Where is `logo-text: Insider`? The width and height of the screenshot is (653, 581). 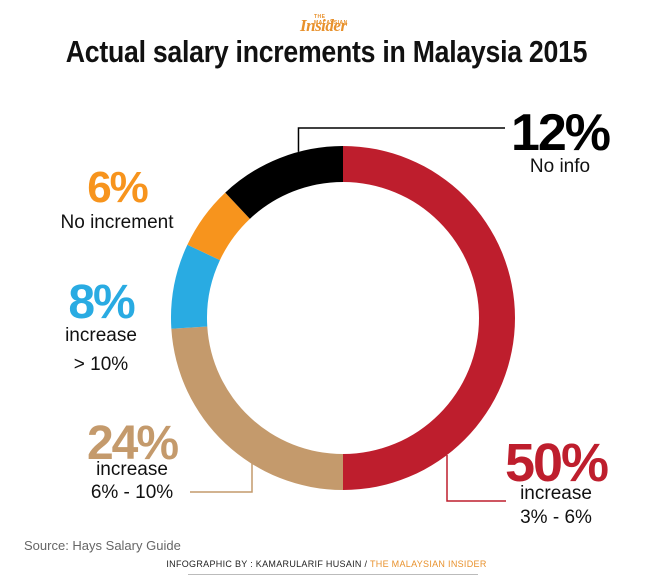
logo-text: Insider is located at coordinates (323, 25).